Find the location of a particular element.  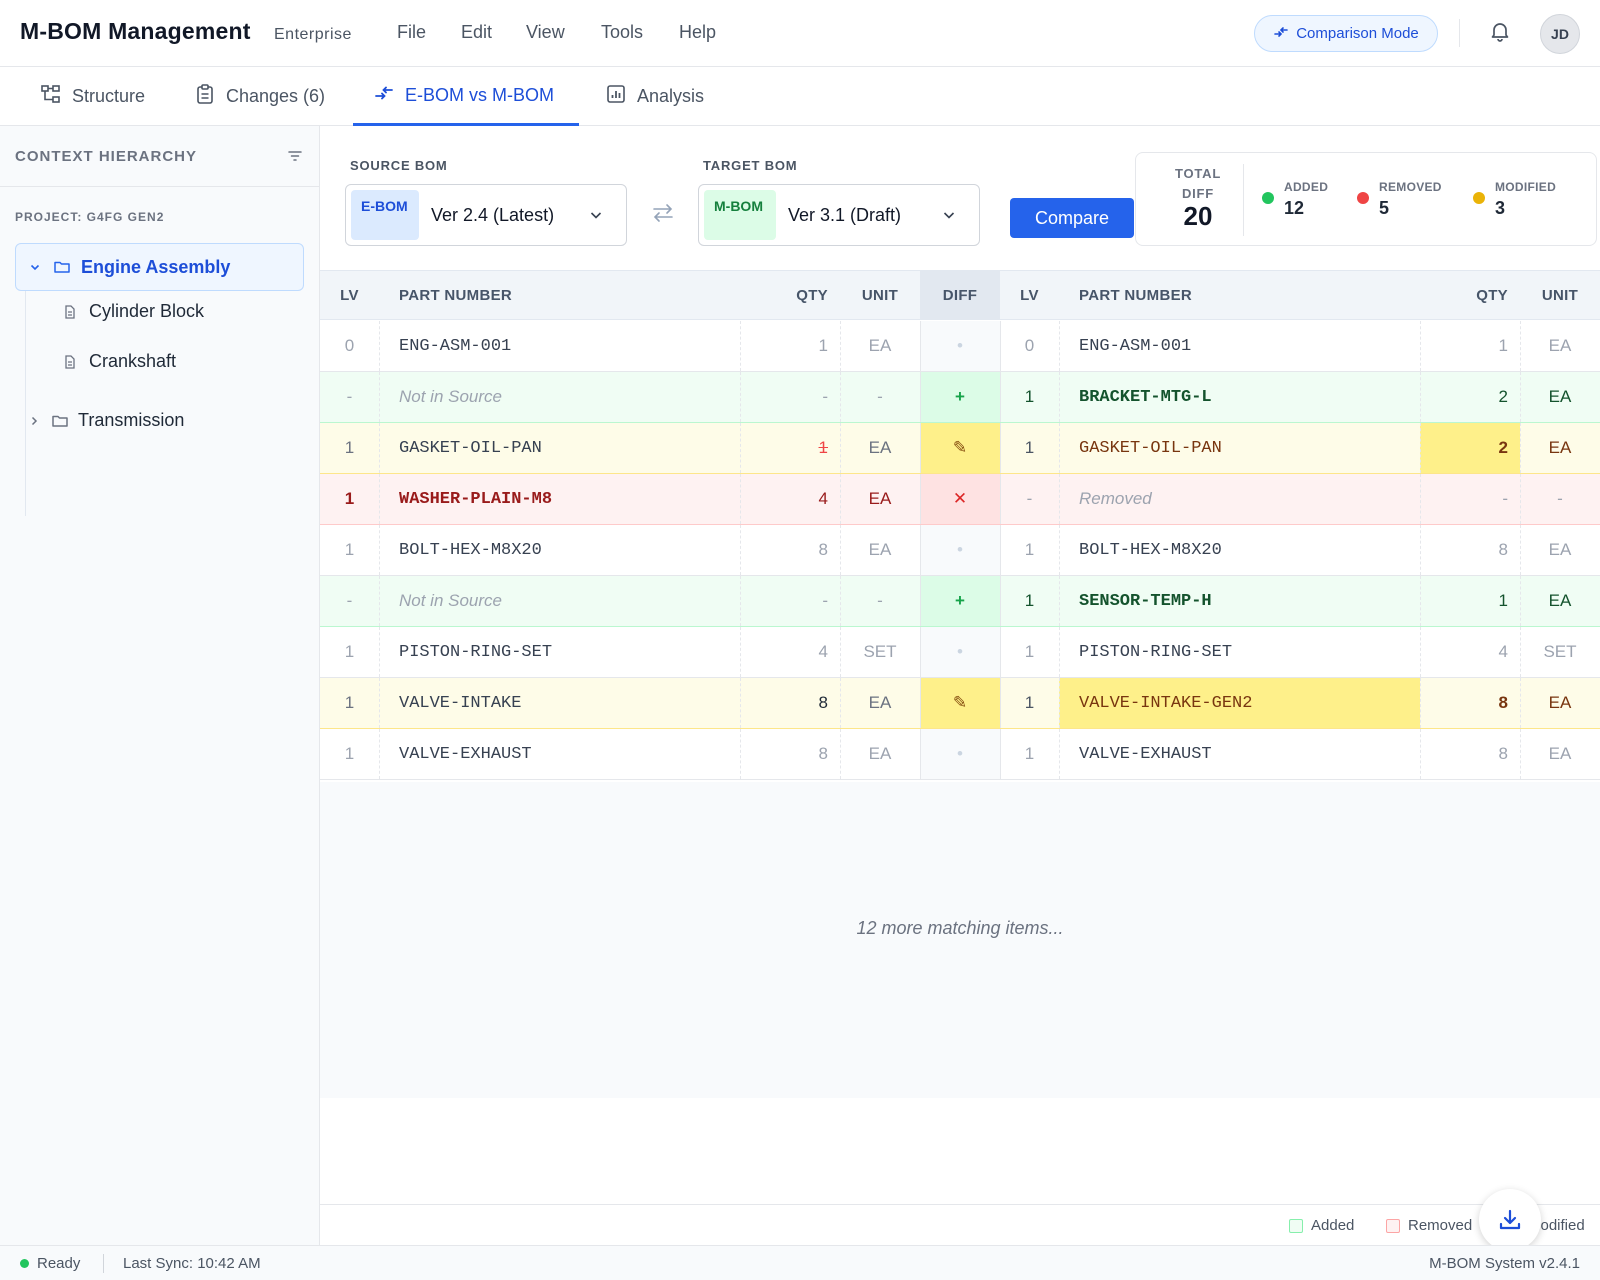

menu-file: File is located at coordinates (412, 32).